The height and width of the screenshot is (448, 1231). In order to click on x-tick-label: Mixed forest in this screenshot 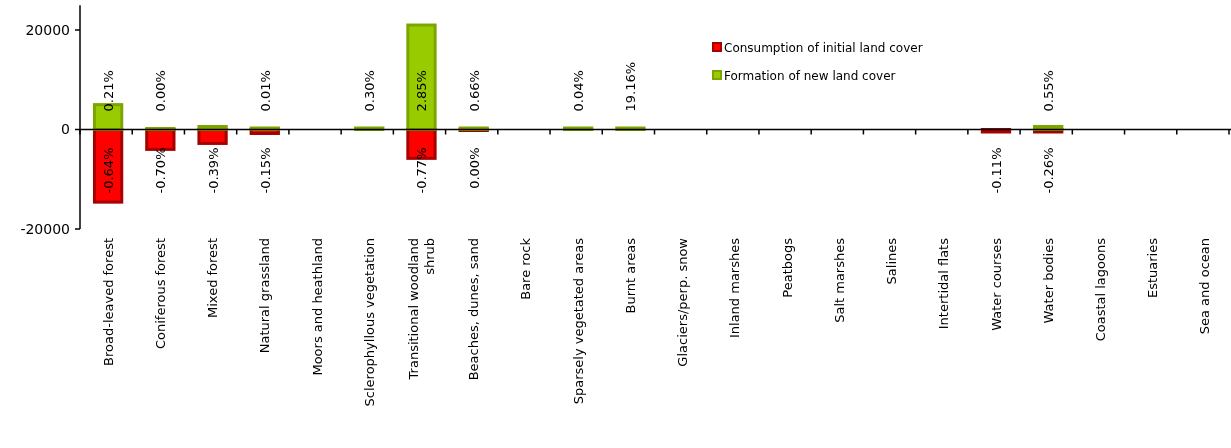, I will do `click(213, 278)`.